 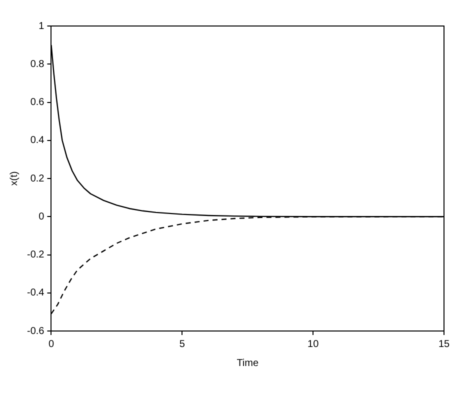 I want to click on y-tick-label: 0, so click(x=41, y=216).